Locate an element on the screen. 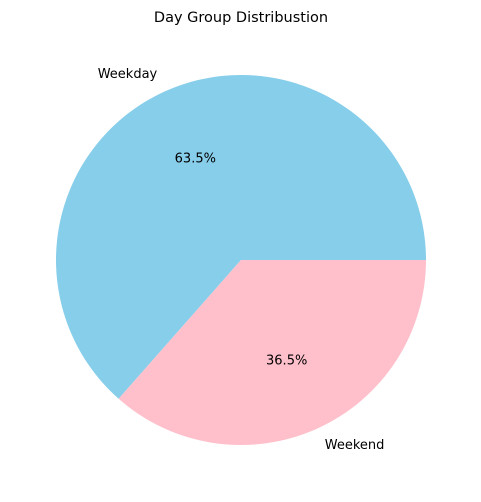 This screenshot has height=502, width=481. chart-title: Day Group Distribustion is located at coordinates (241, 18).